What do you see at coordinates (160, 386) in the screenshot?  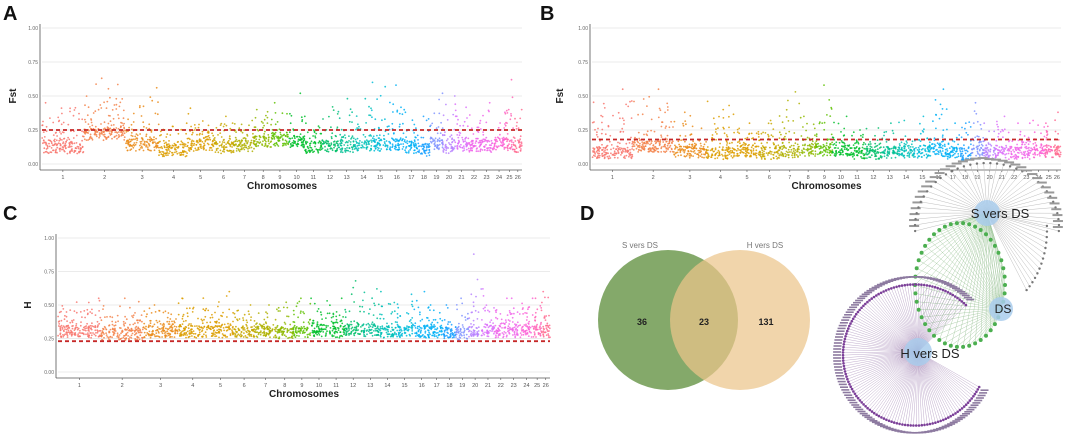 I see `x-tick-label: 3` at bounding box center [160, 386].